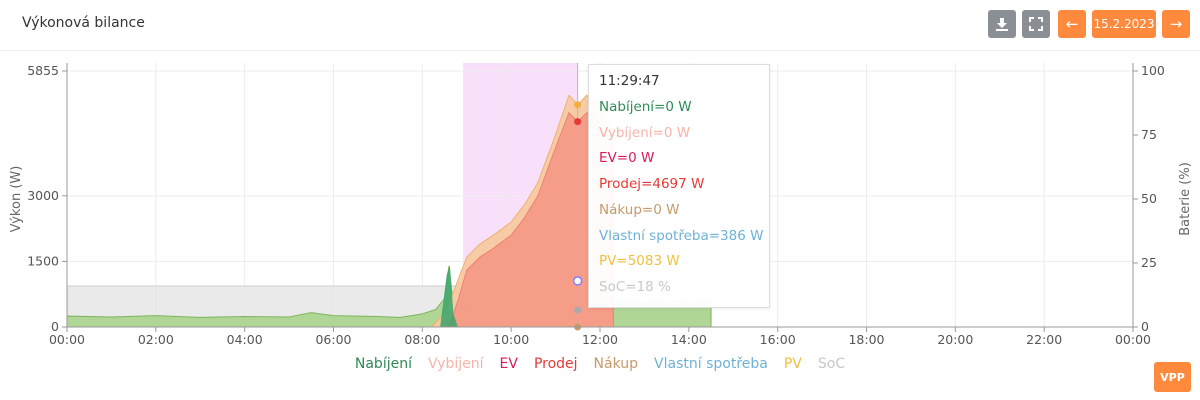 The width and height of the screenshot is (1200, 400). Describe the element at coordinates (711, 364) in the screenshot. I see `legend-item: Vlastní spotřeba` at that location.